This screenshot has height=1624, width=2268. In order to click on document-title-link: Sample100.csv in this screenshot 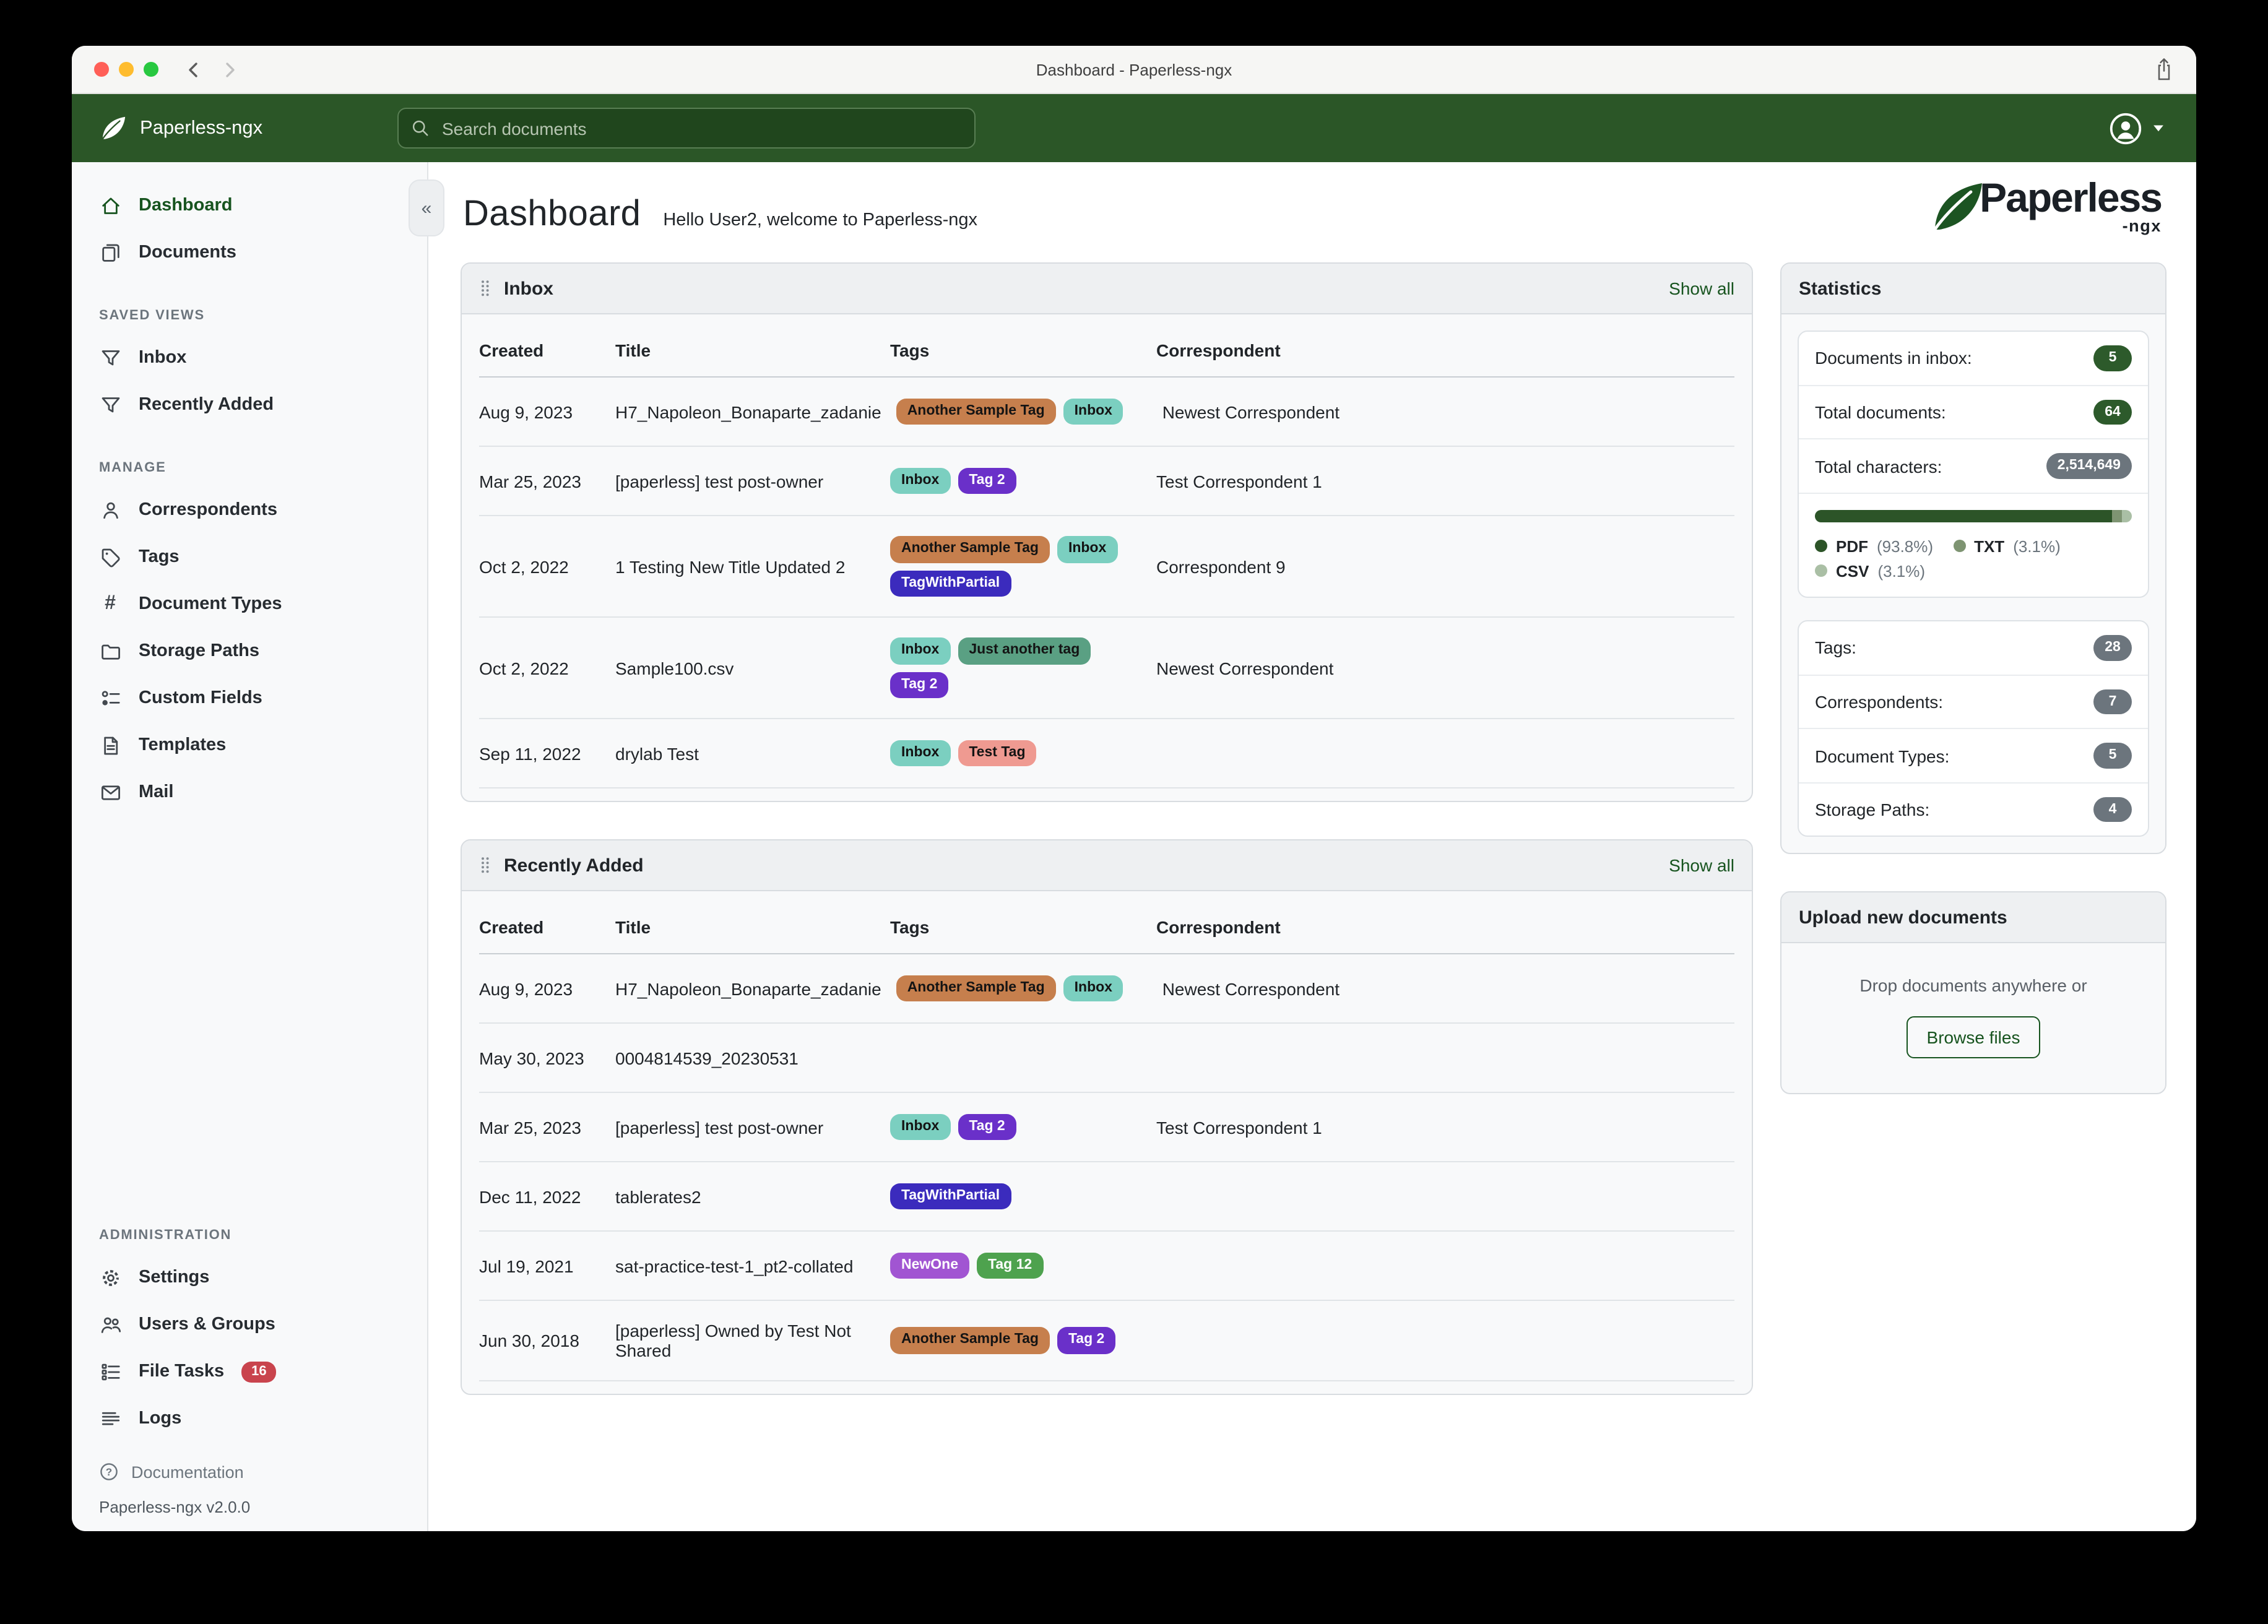, I will do `click(674, 668)`.